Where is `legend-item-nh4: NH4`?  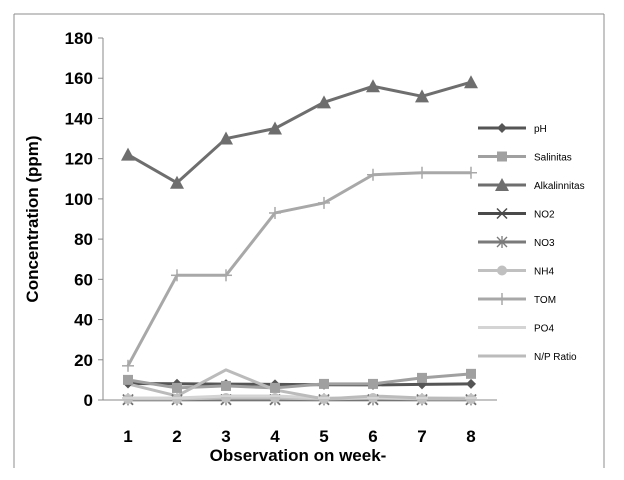 legend-item-nh4: NH4 is located at coordinates (516, 271).